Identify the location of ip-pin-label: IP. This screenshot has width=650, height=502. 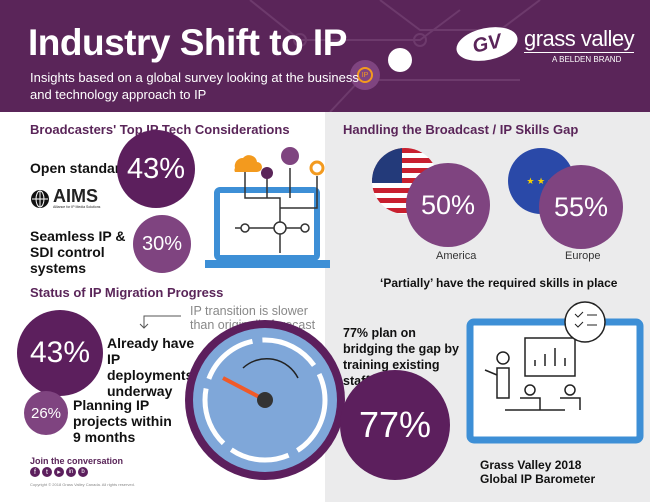
(365, 75).